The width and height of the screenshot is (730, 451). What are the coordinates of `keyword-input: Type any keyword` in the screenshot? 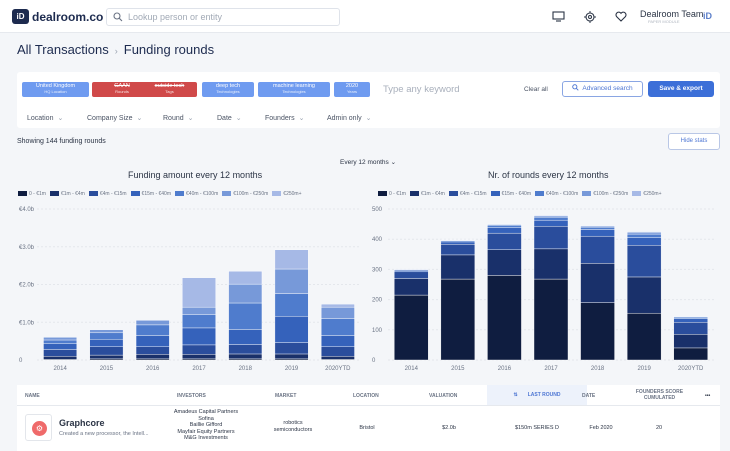 It's located at (421, 89).